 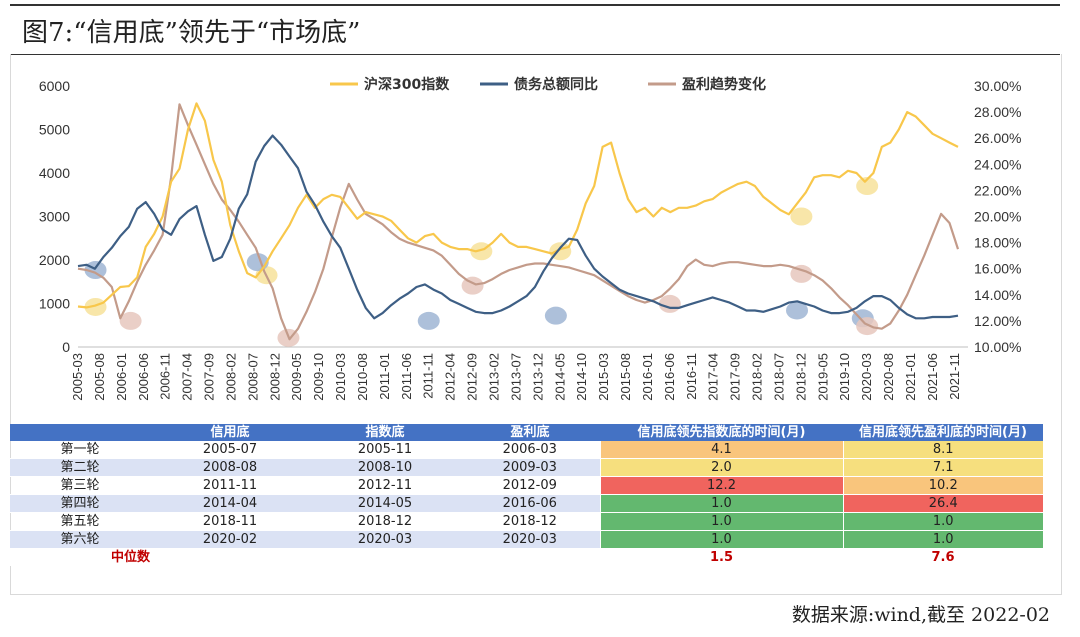 What do you see at coordinates (385, 539) in the screenshot?
I see `table-cell: 2020-03` at bounding box center [385, 539].